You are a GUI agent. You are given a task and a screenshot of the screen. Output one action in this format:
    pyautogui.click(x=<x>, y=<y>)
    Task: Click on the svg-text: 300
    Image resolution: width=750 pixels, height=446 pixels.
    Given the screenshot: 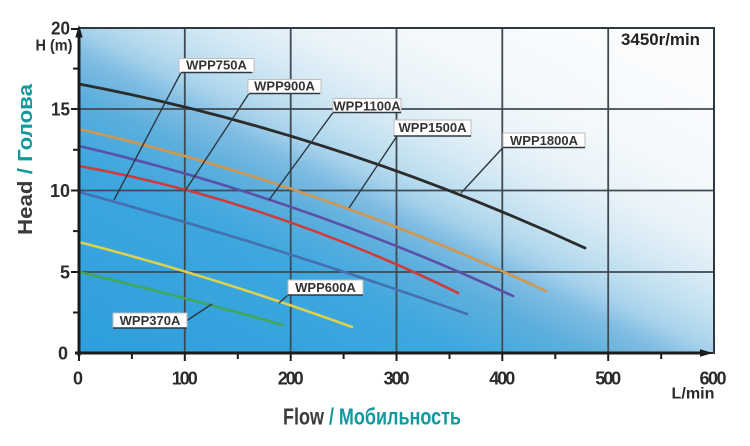 What is the action you would take?
    pyautogui.click(x=397, y=379)
    